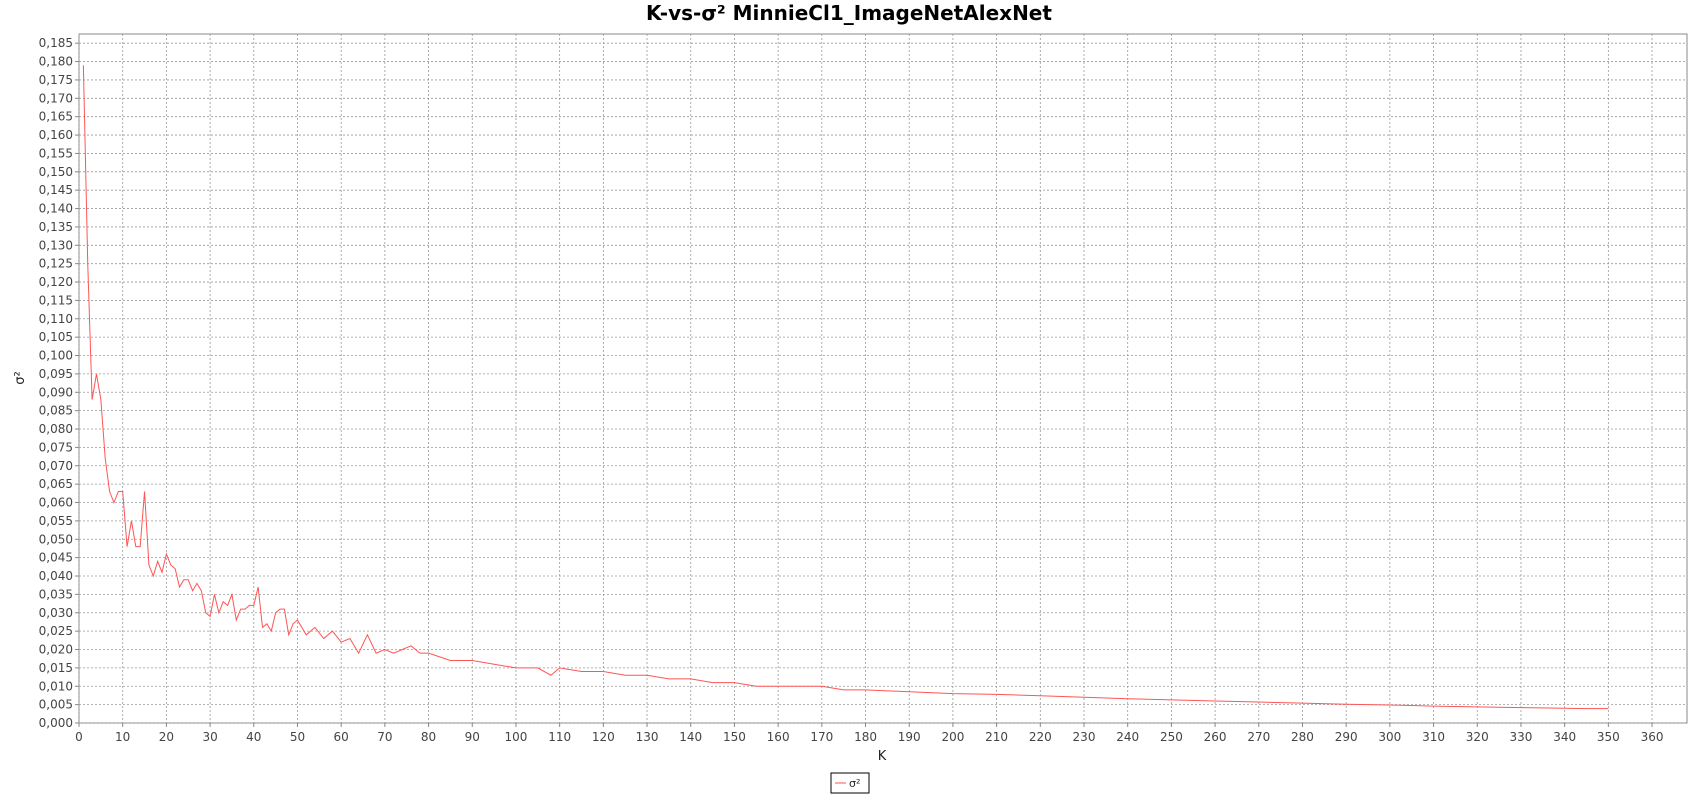  Describe the element at coordinates (56, 264) in the screenshot. I see `y-tick-label: 0,125` at that location.